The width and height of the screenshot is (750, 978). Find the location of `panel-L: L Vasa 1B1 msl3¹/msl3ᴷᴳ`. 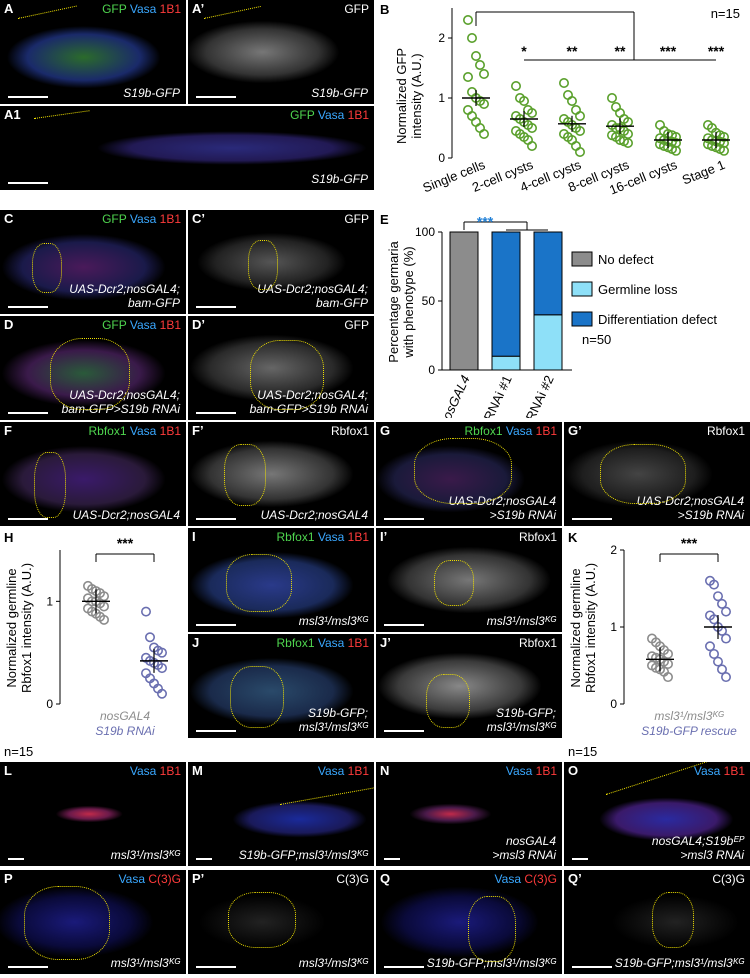

panel-L: L Vasa 1B1 msl3¹/msl3ᴷᴳ is located at coordinates (93, 814).